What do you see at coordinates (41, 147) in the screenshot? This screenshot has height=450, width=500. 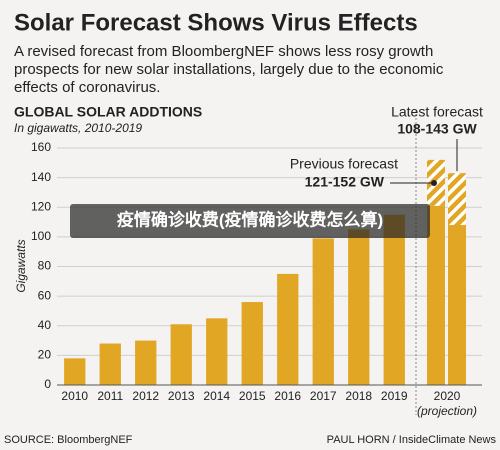 I see `y-tick-label: 160` at bounding box center [41, 147].